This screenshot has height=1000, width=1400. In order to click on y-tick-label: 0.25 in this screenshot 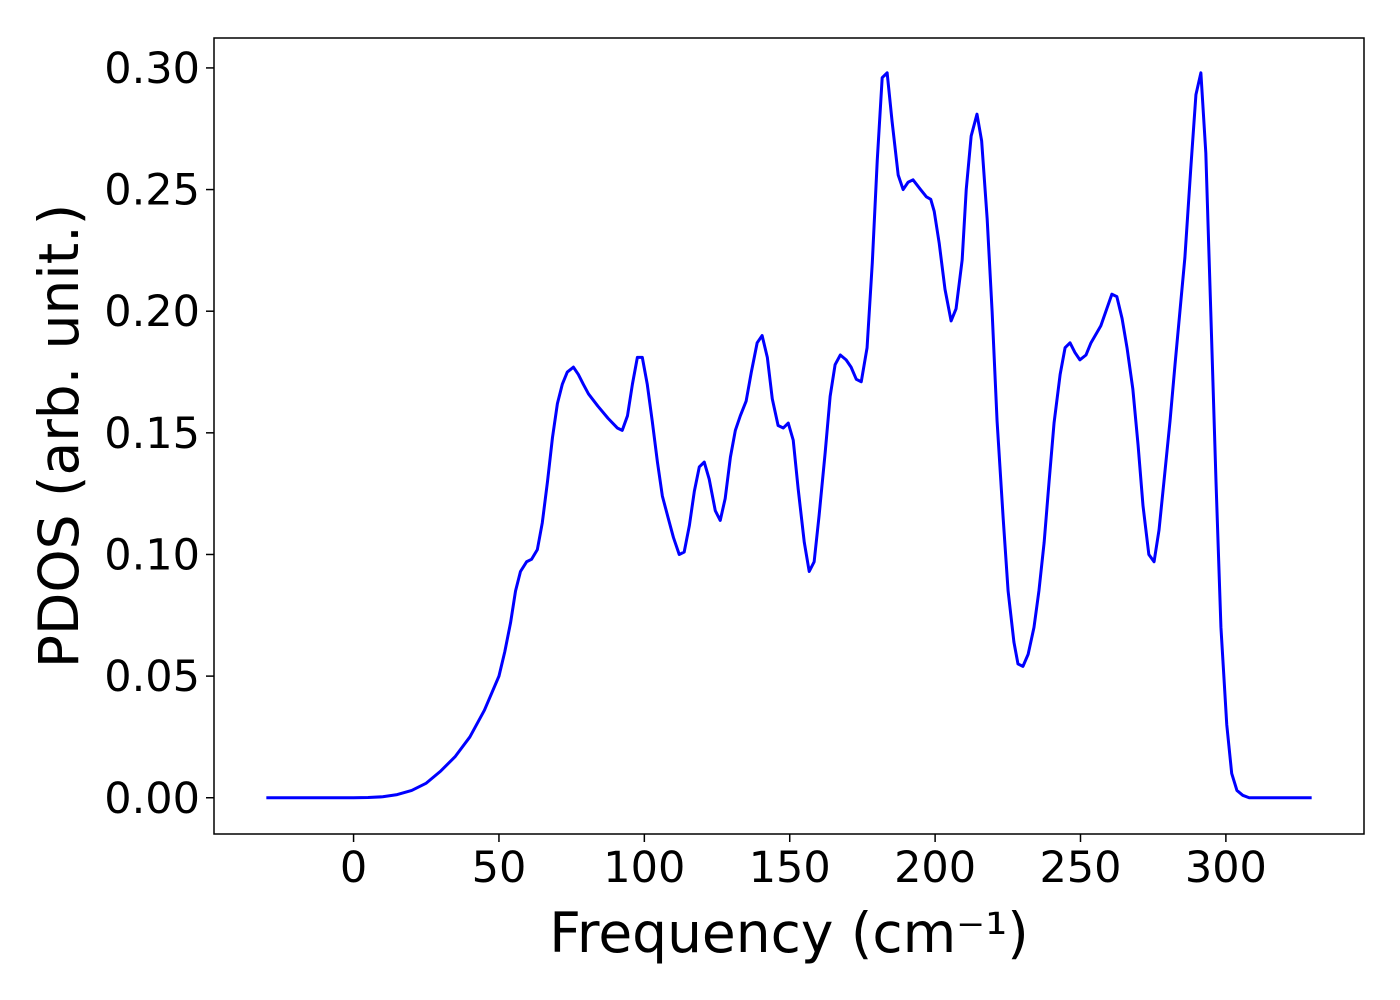, I will do `click(152, 191)`.